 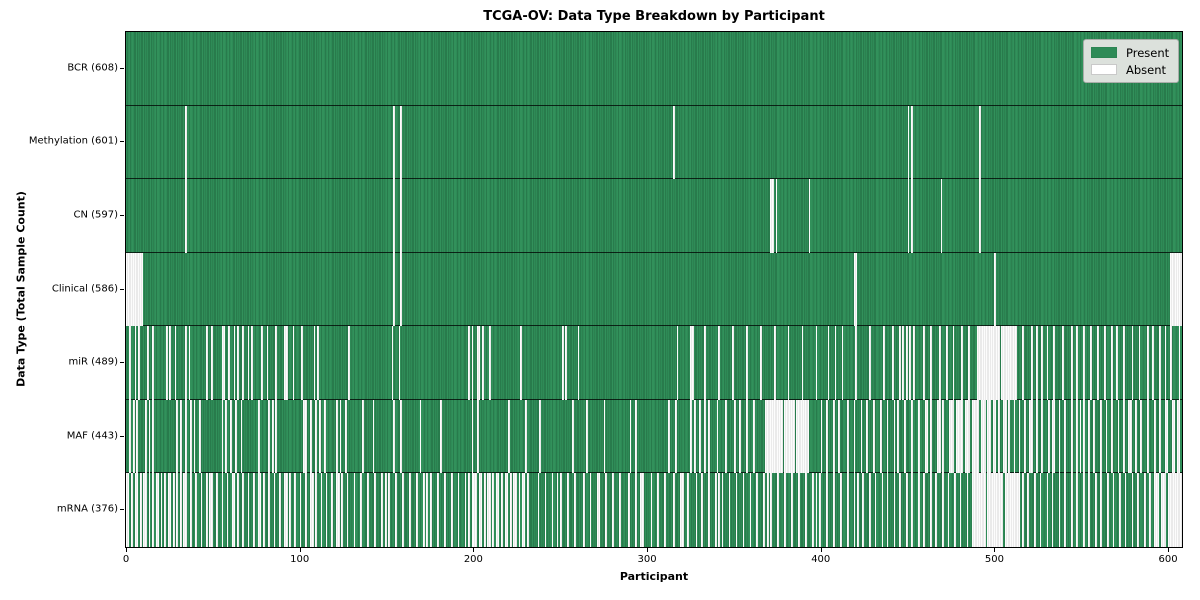 What do you see at coordinates (122, 289) in the screenshot?
I see `y-tick-mark` at bounding box center [122, 289].